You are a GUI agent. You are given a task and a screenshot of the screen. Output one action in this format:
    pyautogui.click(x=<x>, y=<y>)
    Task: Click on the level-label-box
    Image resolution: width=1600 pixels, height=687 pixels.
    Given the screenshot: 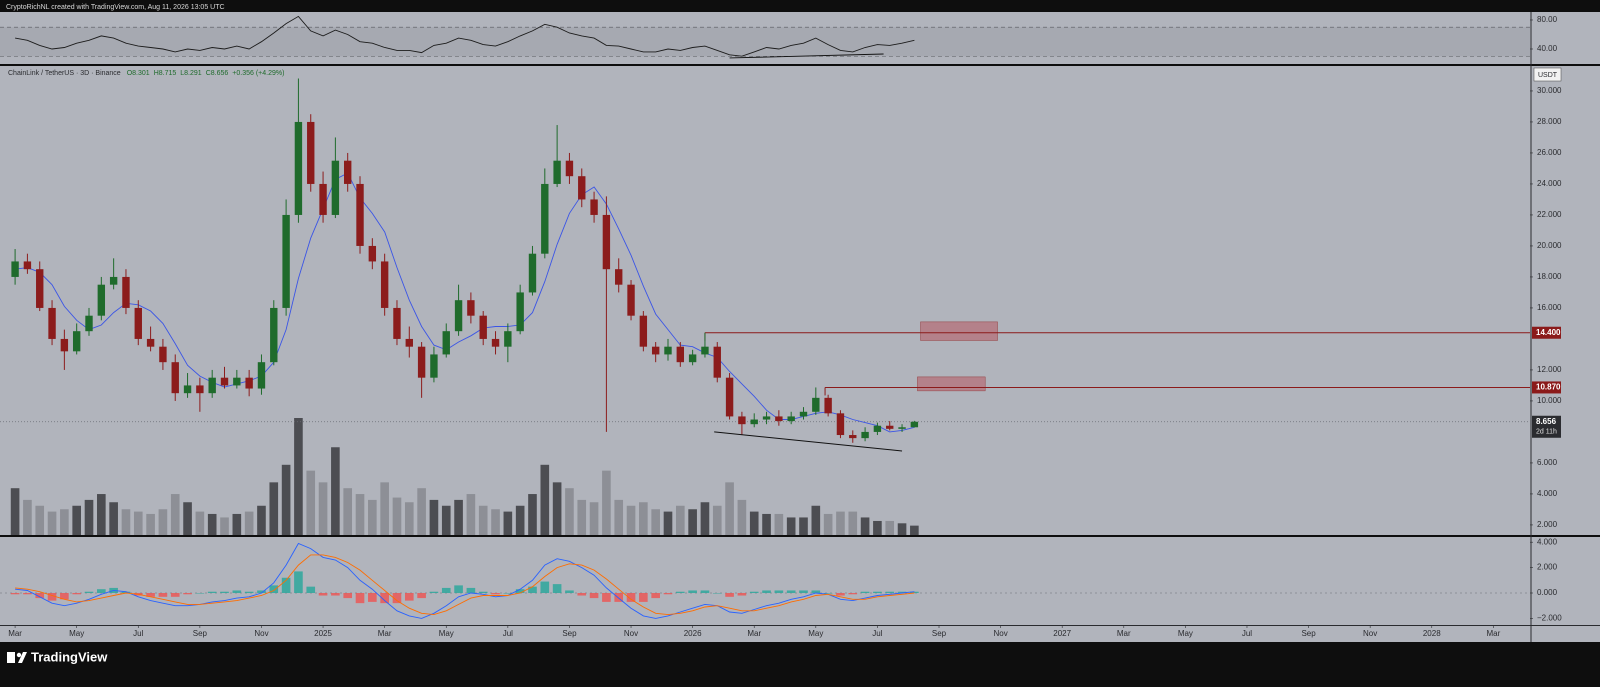 What is the action you would take?
    pyautogui.click(x=1546, y=387)
    